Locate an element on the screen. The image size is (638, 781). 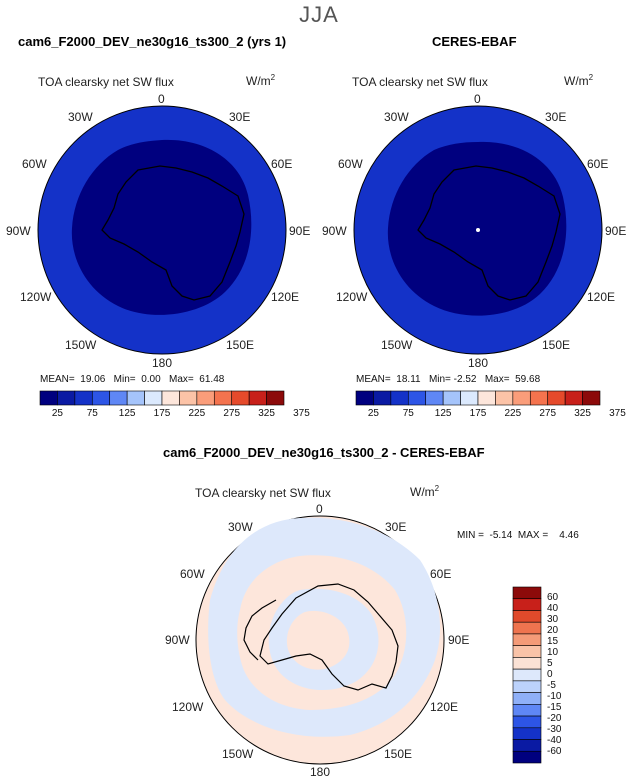
model-variable-label: TOA clearsky net SW flux is located at coordinates (106, 82).